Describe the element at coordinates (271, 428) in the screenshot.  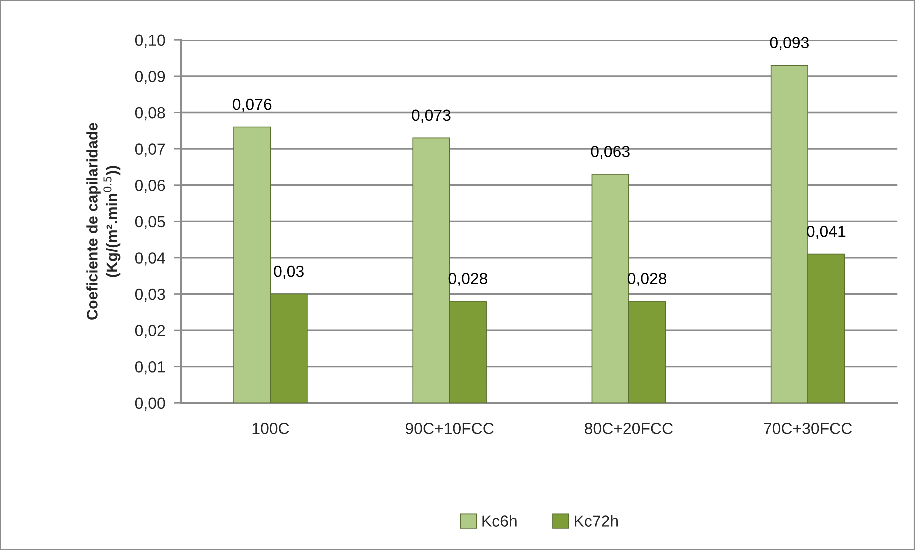
I see `x-tick-label: 100C` at that location.